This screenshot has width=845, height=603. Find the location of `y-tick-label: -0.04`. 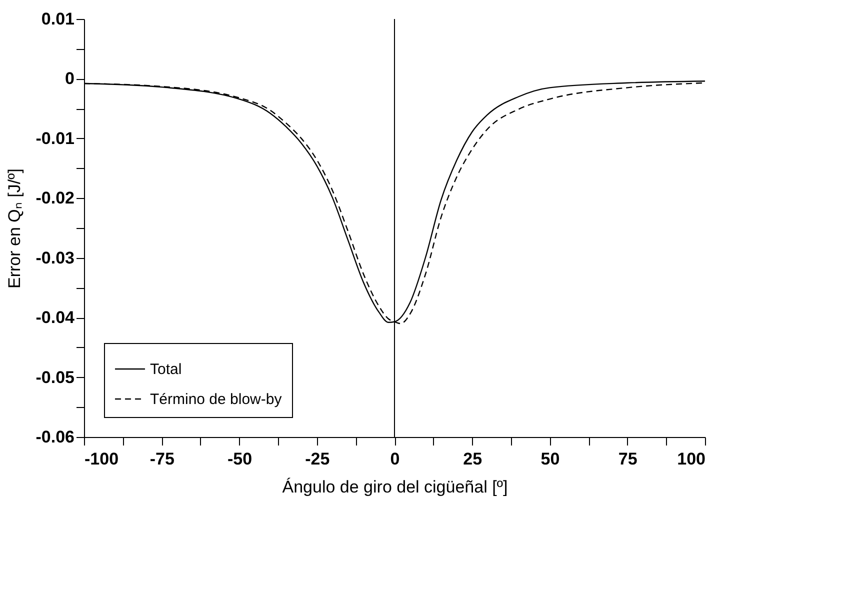

y-tick-label: -0.04 is located at coordinates (56, 318).